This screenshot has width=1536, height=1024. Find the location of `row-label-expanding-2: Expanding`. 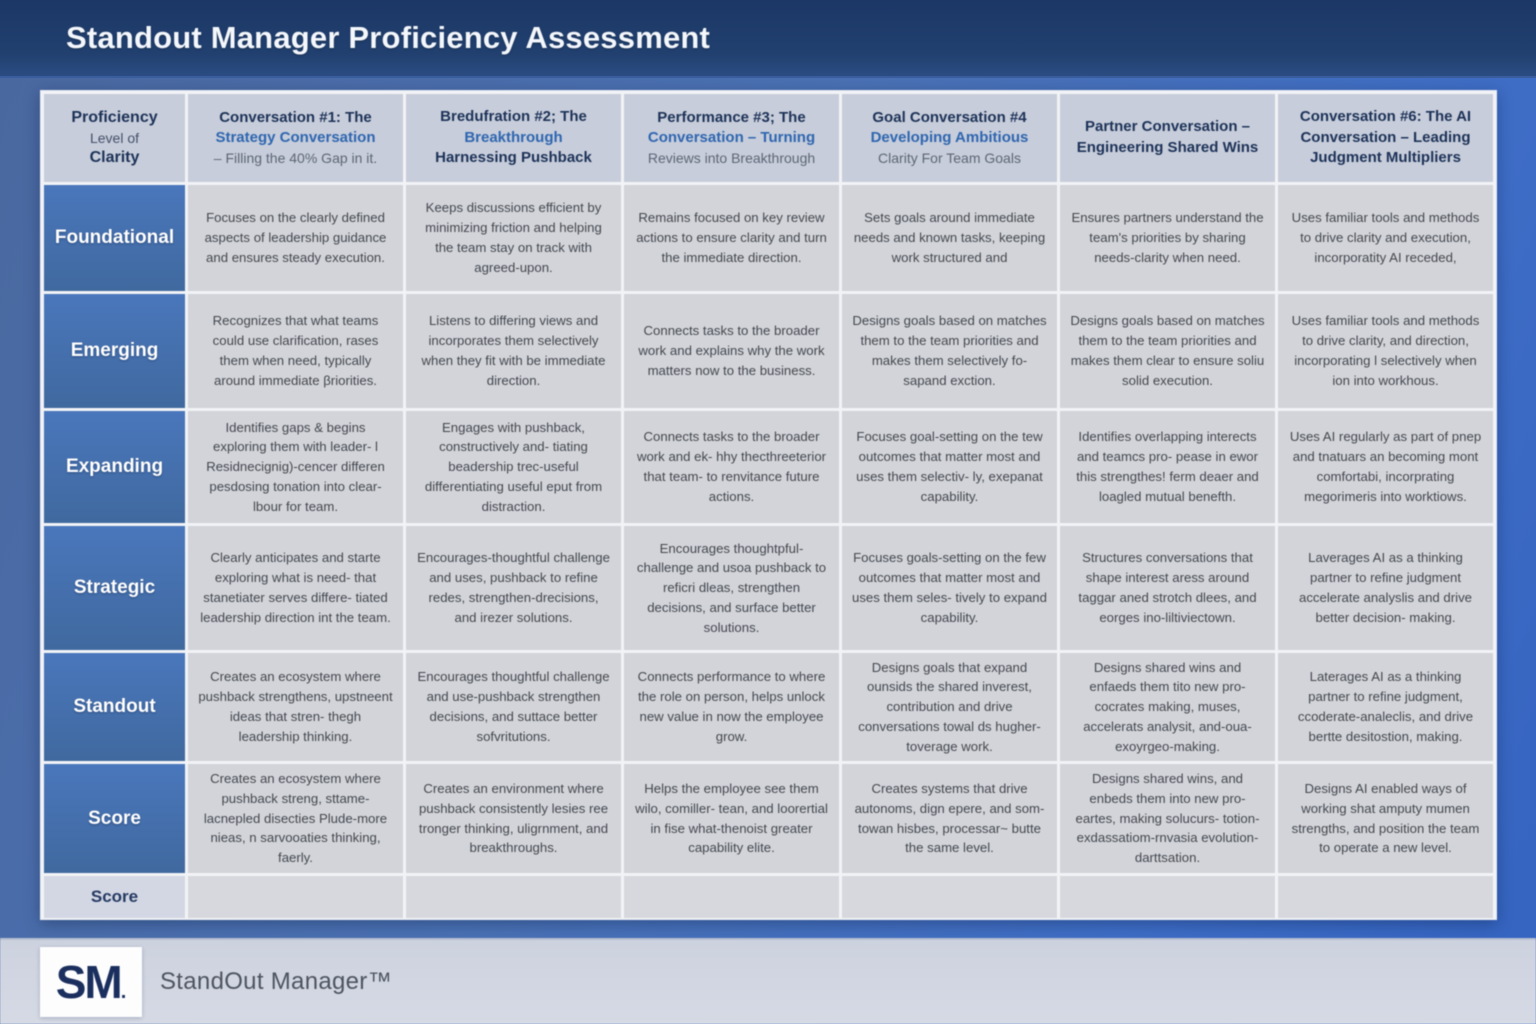

row-label-expanding-2: Expanding is located at coordinates (114, 467).